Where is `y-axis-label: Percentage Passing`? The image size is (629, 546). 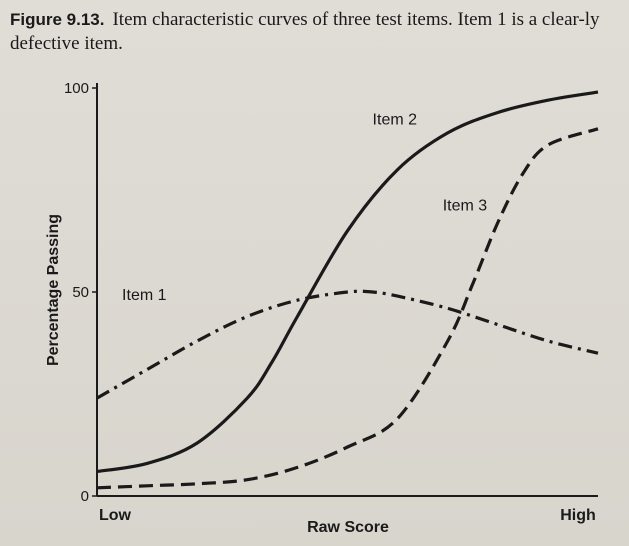 y-axis-label: Percentage Passing is located at coordinates (53, 290).